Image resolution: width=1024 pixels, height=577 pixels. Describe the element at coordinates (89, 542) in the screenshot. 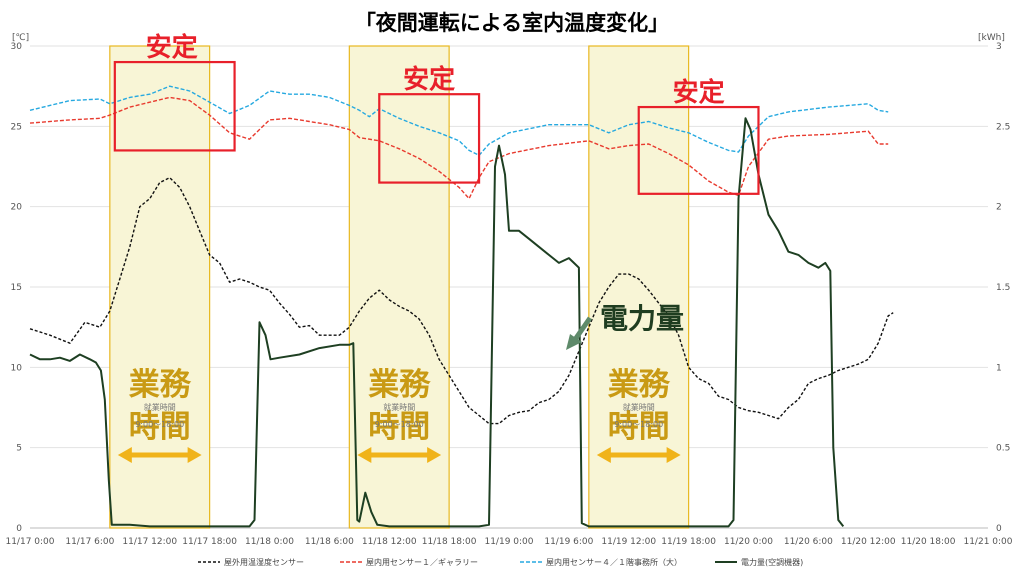

I see `x-tick-label: 11/17 6:00` at that location.